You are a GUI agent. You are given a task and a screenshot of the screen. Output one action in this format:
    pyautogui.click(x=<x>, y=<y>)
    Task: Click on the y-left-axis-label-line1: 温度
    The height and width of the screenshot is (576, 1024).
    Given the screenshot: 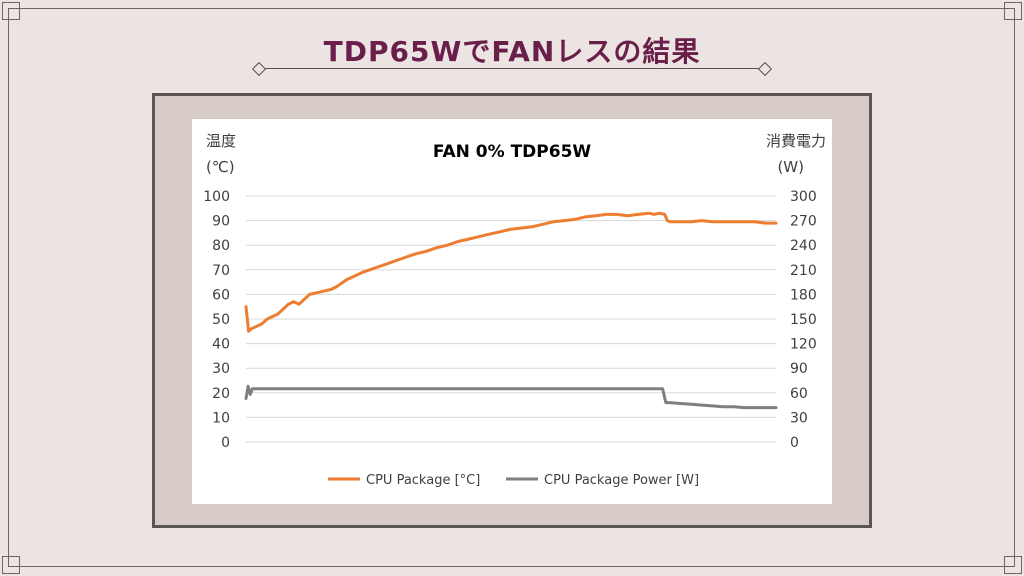 What is the action you would take?
    pyautogui.click(x=221, y=141)
    